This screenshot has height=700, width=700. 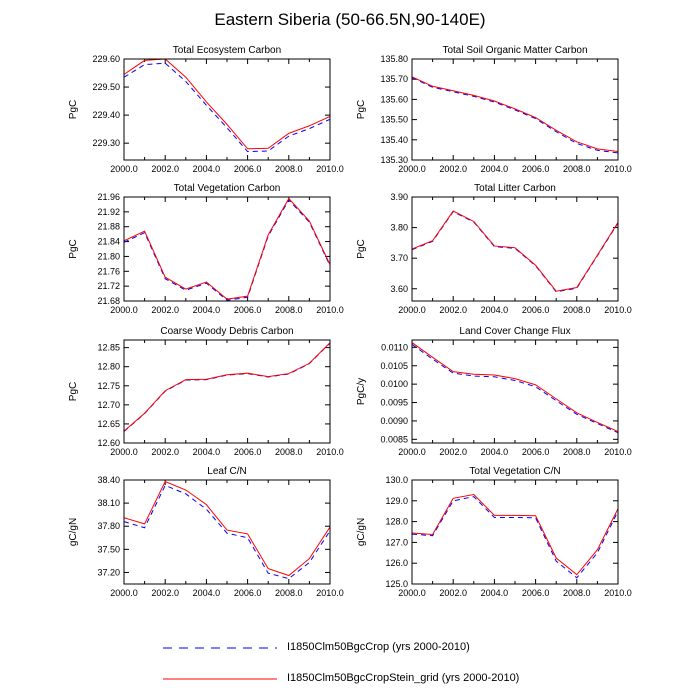 I want to click on y-axis-label: gC/gN, so click(x=73, y=532).